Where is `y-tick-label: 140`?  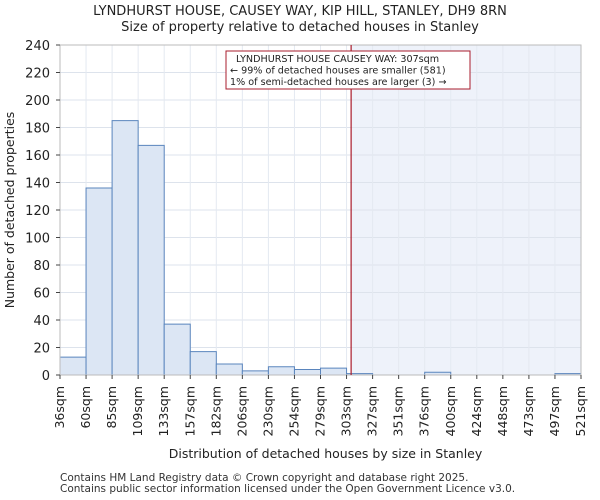 y-tick-label: 140 is located at coordinates (37, 184).